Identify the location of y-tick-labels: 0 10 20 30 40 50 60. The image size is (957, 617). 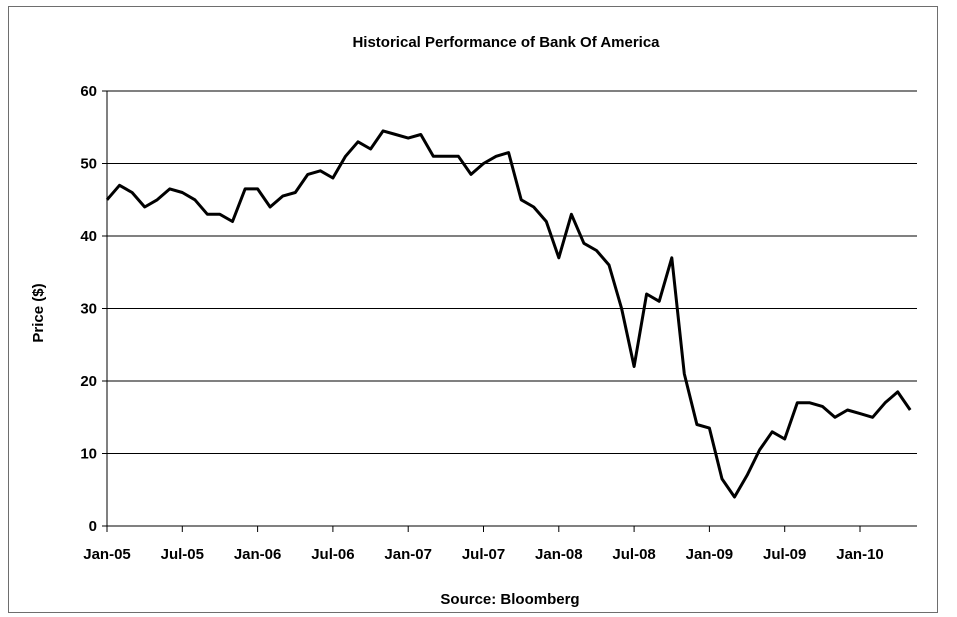
(88, 309).